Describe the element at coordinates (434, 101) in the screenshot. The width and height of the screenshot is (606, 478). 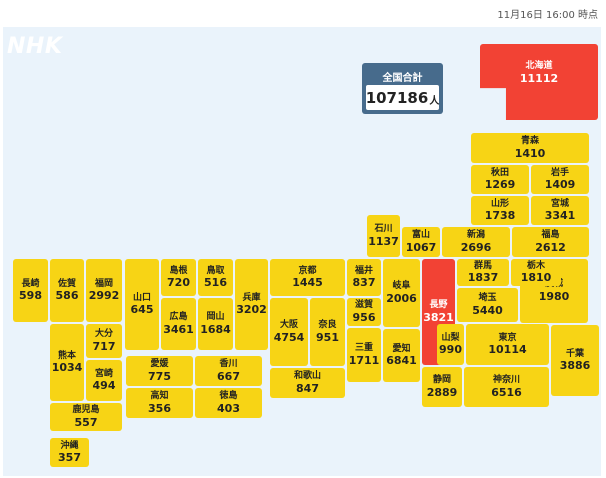
I see `national-total-unit: 人` at that location.